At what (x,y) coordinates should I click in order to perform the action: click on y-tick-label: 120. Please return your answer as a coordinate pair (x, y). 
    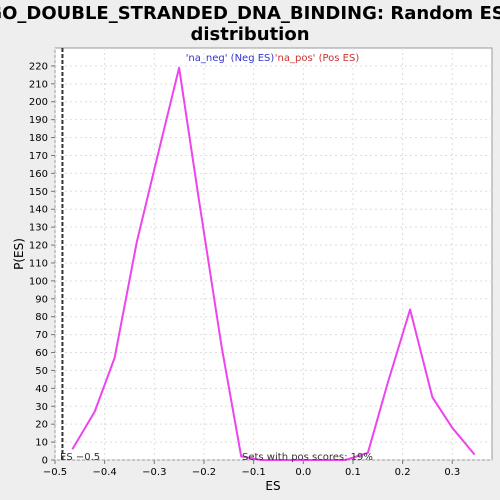
    Looking at the image, I should click on (38, 246).